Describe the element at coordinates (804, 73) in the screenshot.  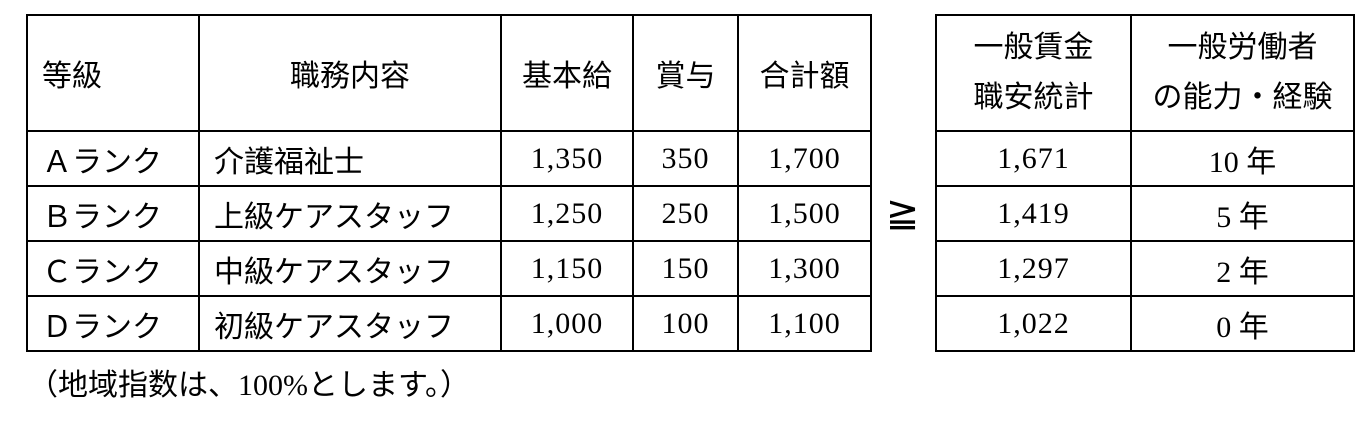
I see `total-column-header: 合計額` at that location.